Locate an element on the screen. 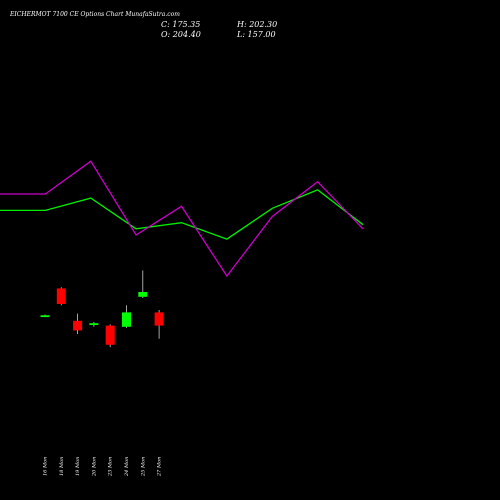 The width and height of the screenshot is (500, 500). x-tick-label: 23 Mon is located at coordinates (111, 467).